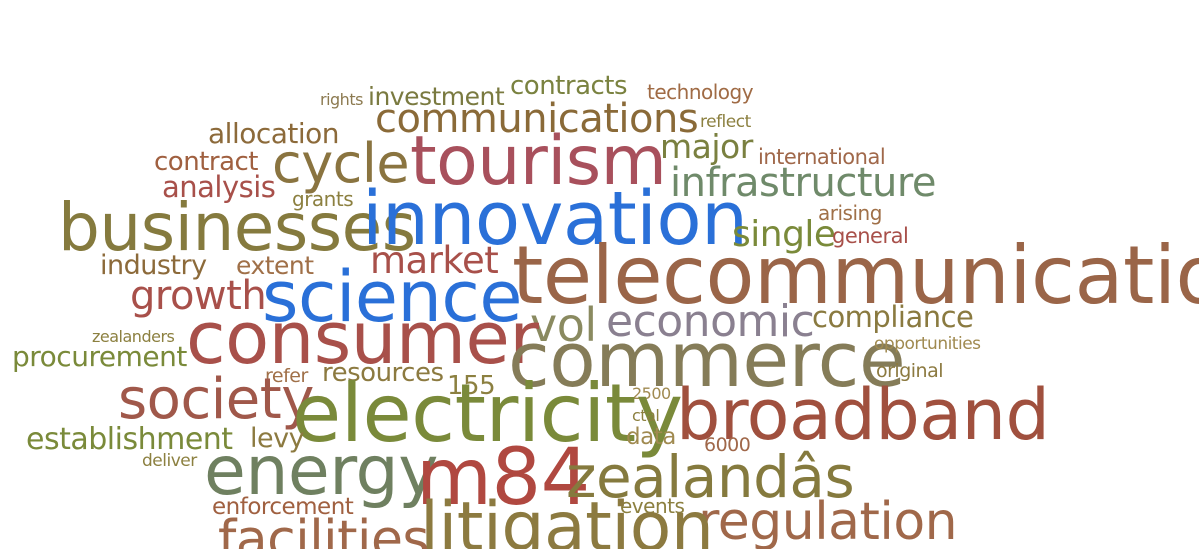 The height and width of the screenshot is (549, 1199). Describe the element at coordinates (383, 373) in the screenshot. I see `word-resources: resources` at that location.